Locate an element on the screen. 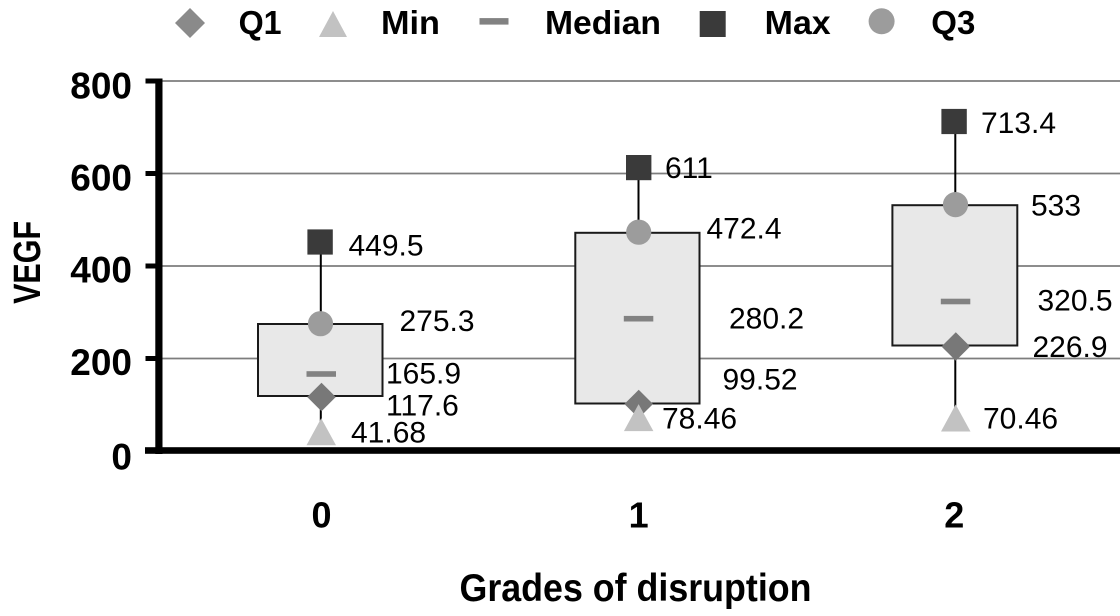 This screenshot has height=616, width=1120. svg-text: 713.4 is located at coordinates (1018, 123).